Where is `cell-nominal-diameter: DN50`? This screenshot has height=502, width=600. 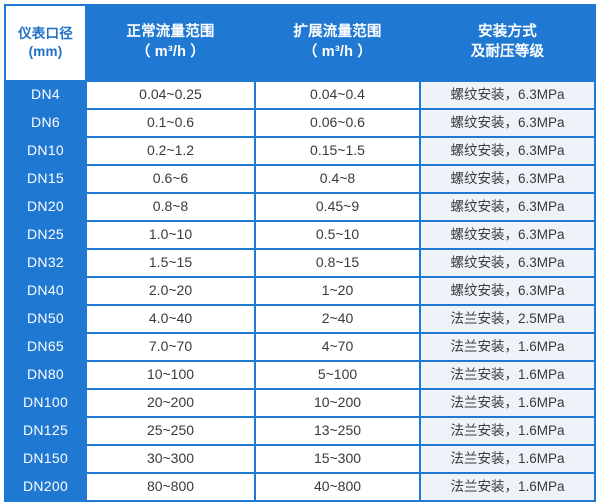 cell-nominal-diameter: DN50 is located at coordinates (45, 319).